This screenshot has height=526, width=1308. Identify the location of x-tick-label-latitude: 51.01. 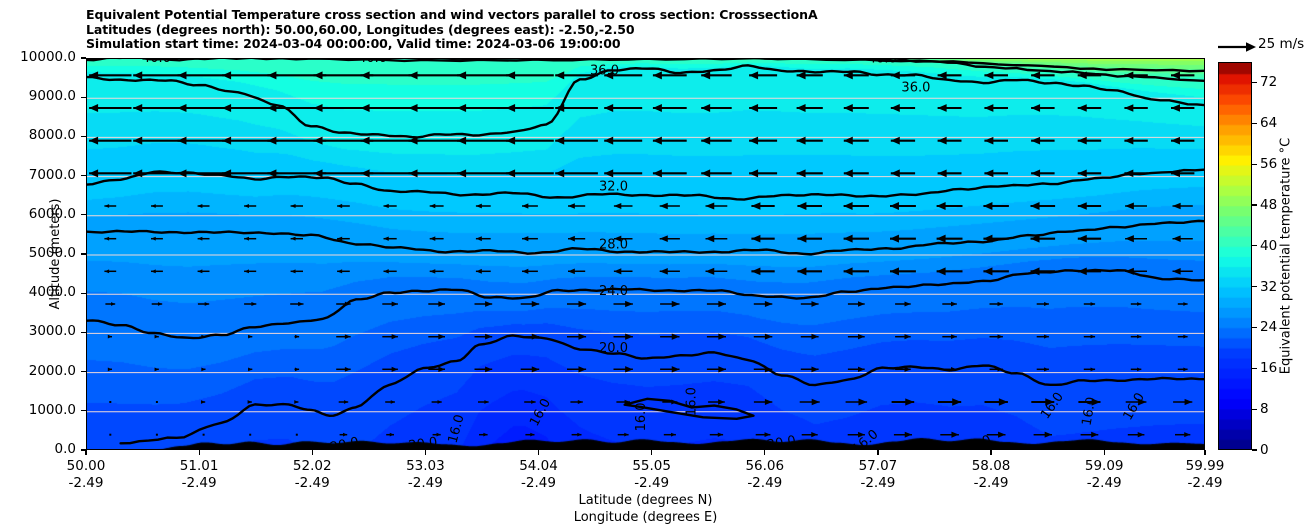
(199, 466).